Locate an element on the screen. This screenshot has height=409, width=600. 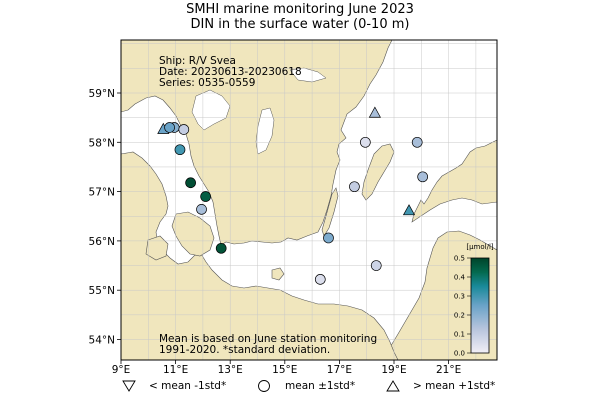
lon-tick-label: 19°E is located at coordinates (393, 370).